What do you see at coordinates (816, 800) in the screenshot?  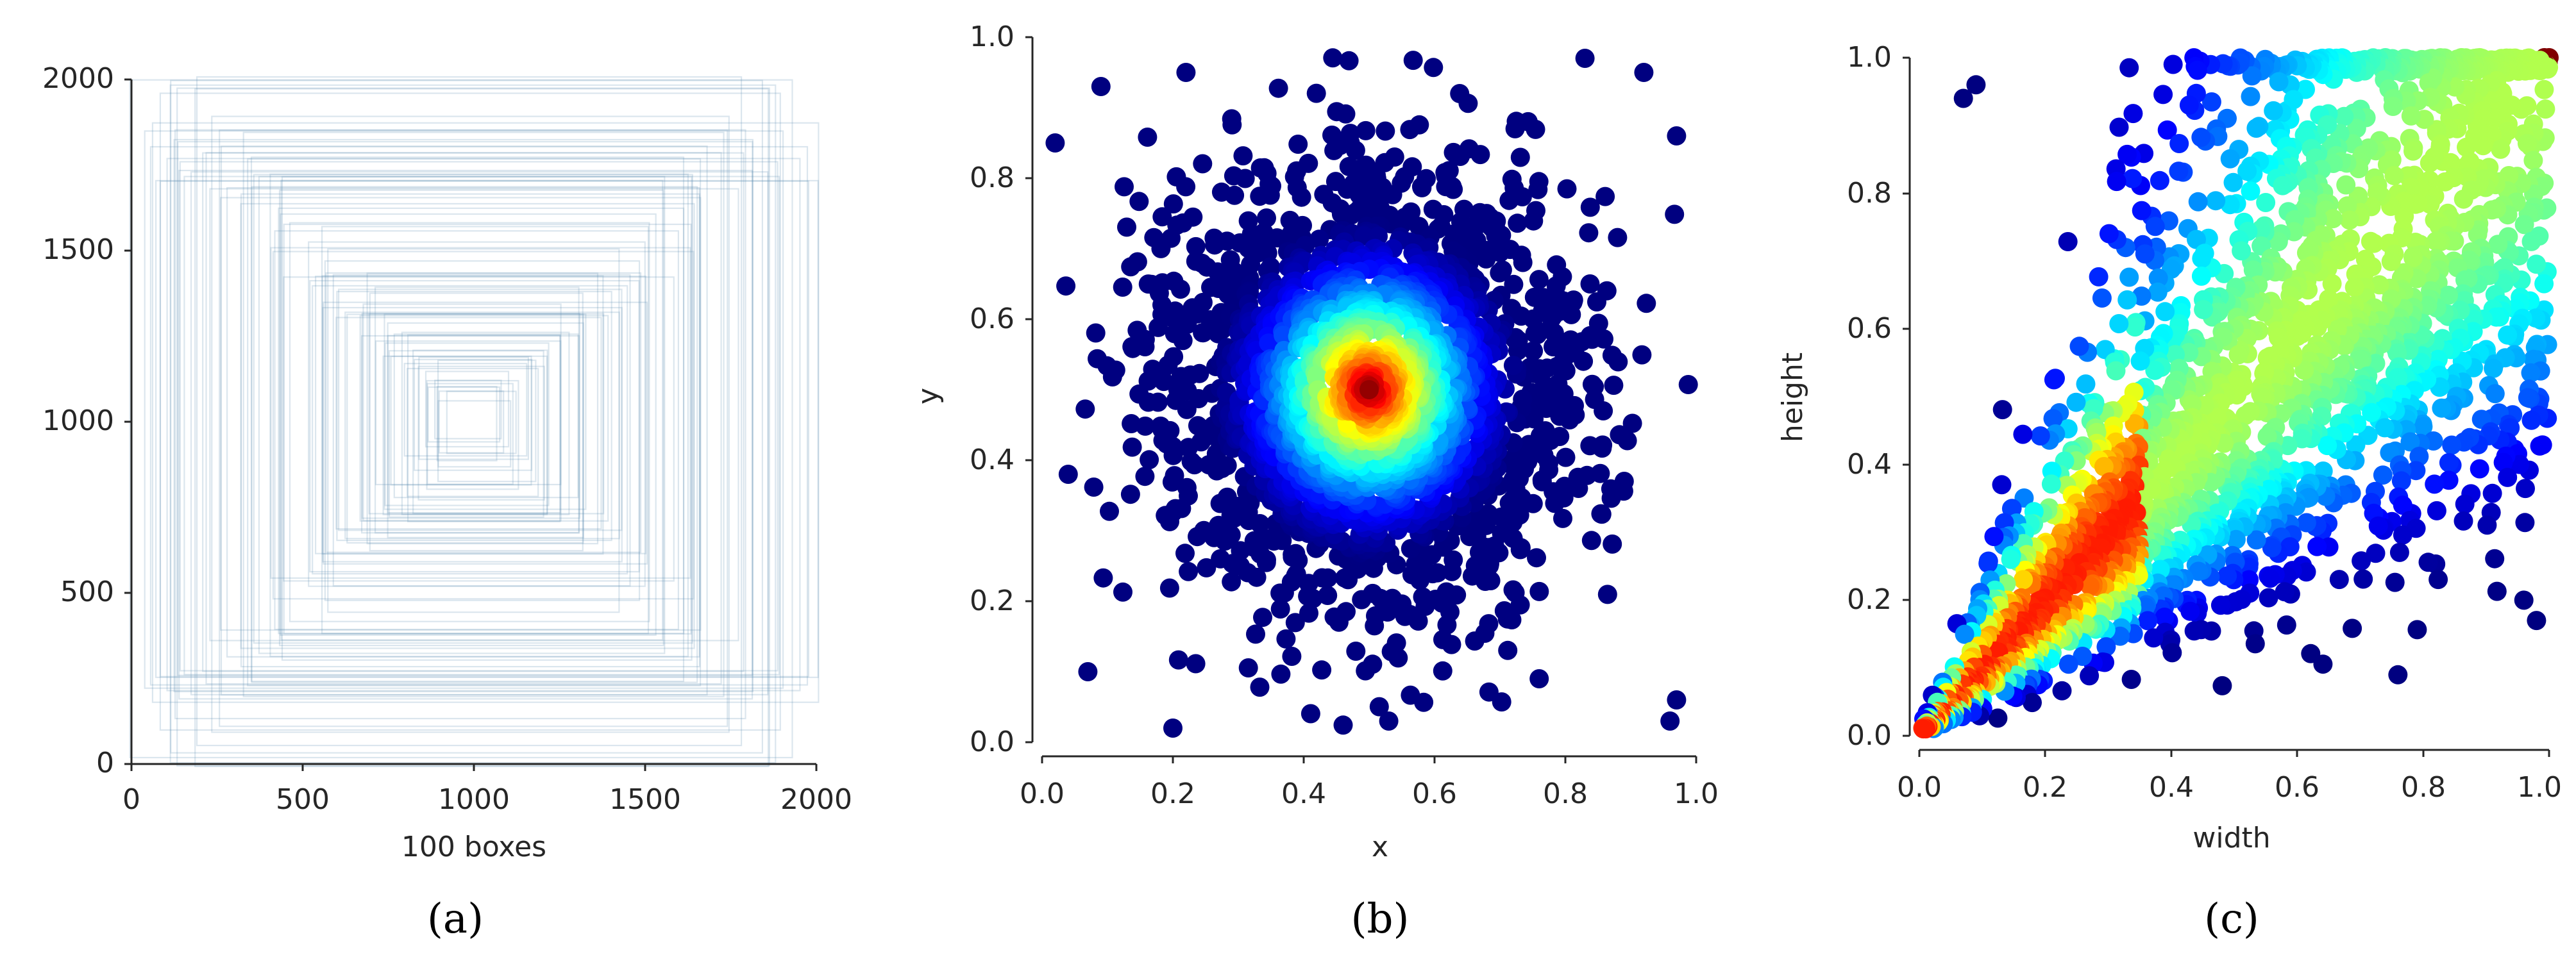 I see `a-x-tick-2000: 2000` at bounding box center [816, 800].